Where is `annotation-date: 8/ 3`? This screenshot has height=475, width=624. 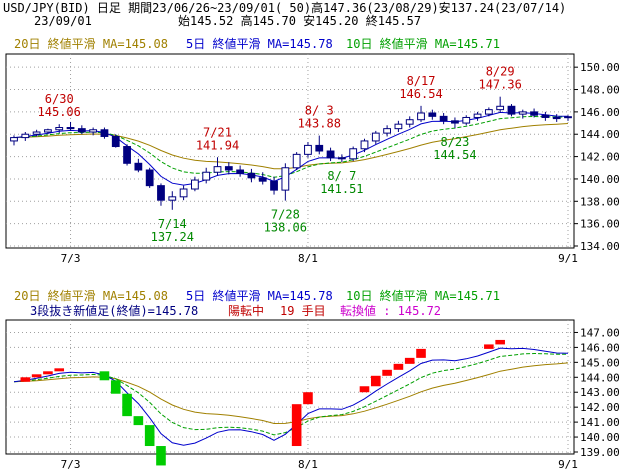 annotation-date: 8/ 3 is located at coordinates (319, 111).